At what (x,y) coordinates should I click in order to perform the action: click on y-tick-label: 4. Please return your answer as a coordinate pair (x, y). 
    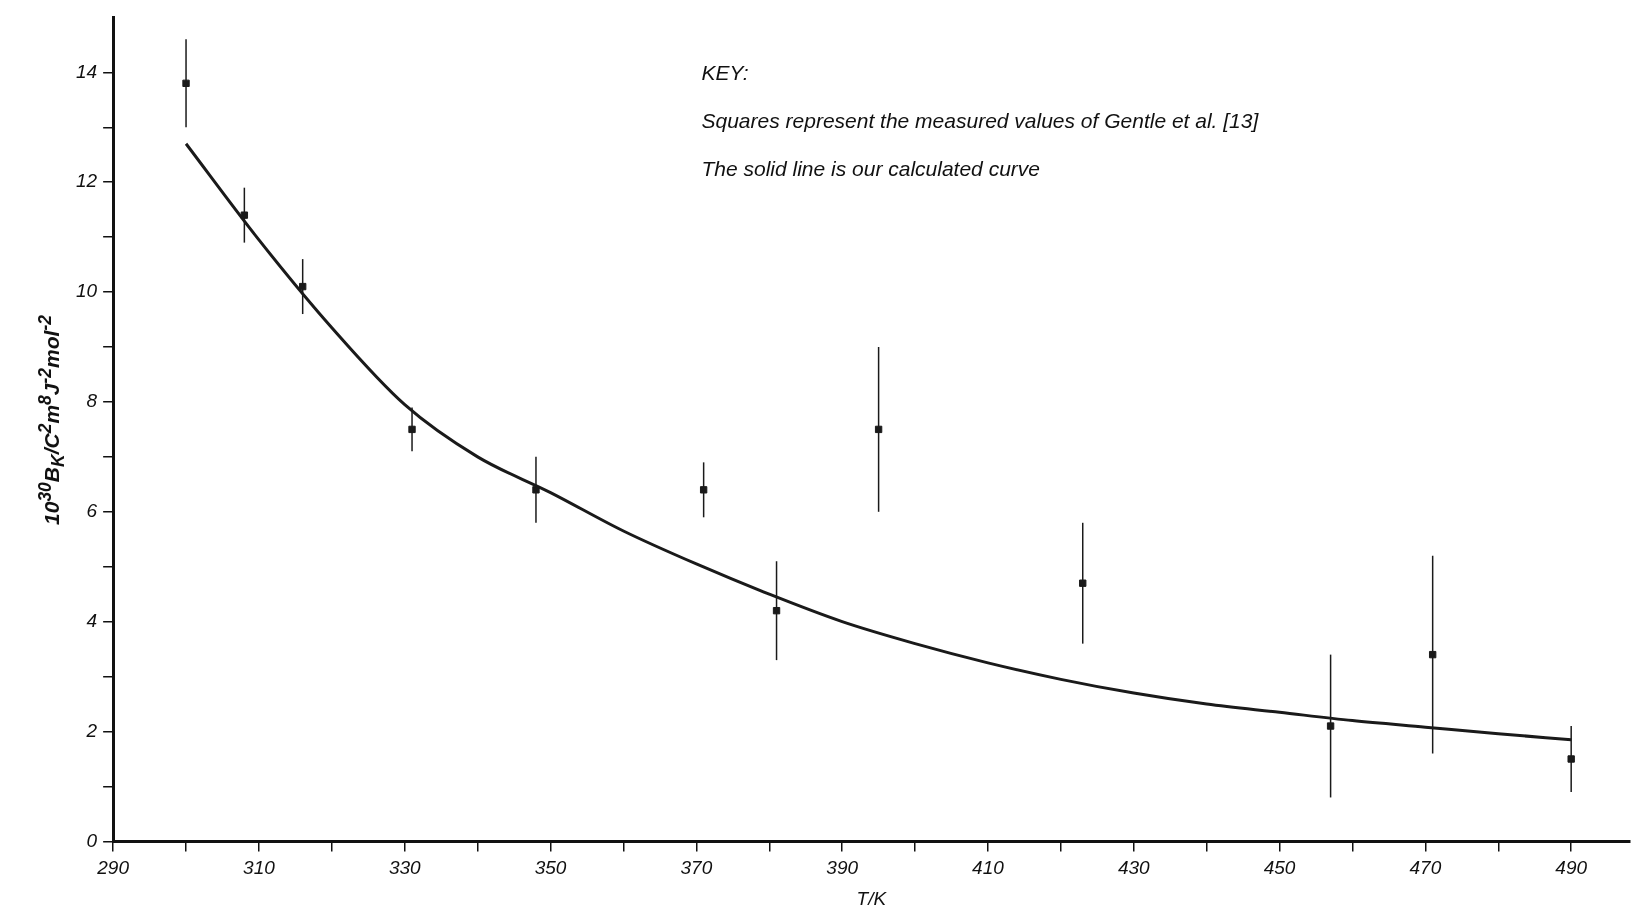
    Looking at the image, I should click on (92, 620).